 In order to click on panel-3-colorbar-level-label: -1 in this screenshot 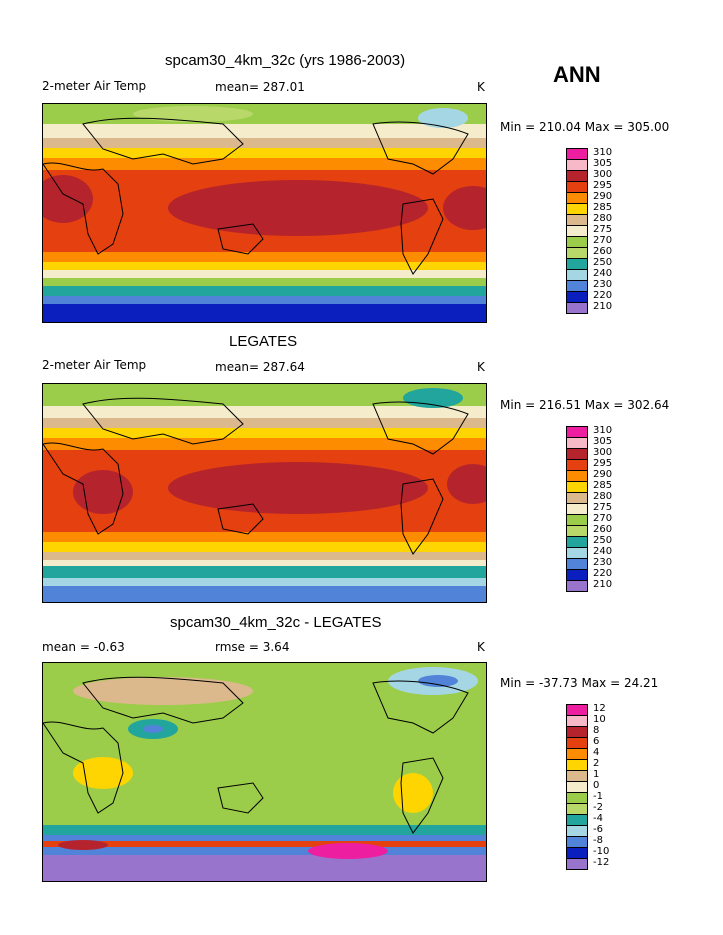, I will do `click(598, 796)`.